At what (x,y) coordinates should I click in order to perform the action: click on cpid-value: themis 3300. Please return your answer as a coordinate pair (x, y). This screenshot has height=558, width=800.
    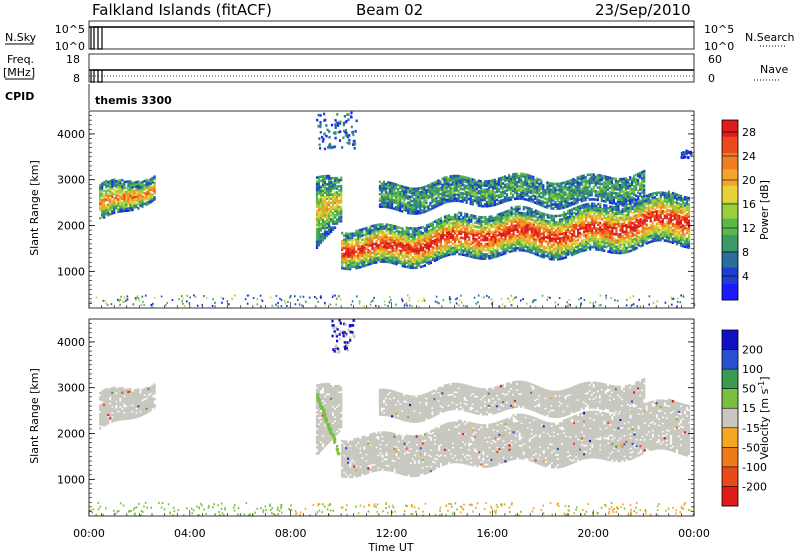
    Looking at the image, I should click on (133, 100).